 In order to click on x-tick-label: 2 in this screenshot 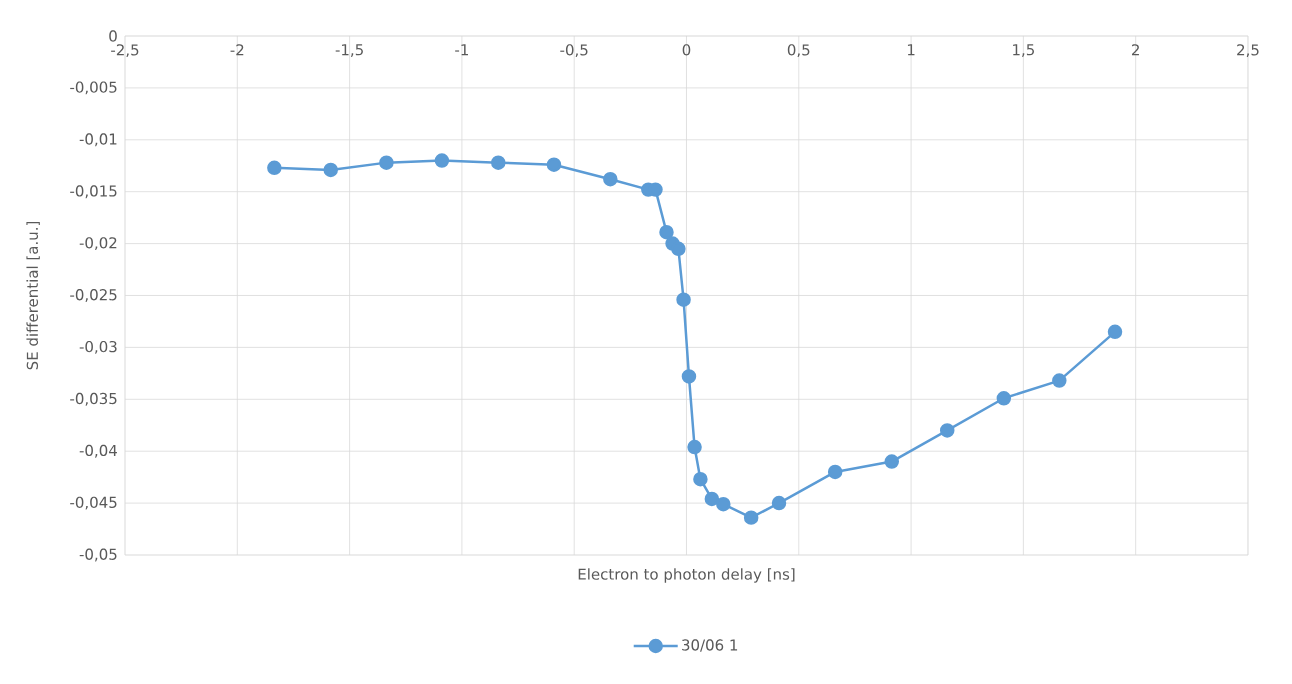, I will do `click(1135, 50)`.